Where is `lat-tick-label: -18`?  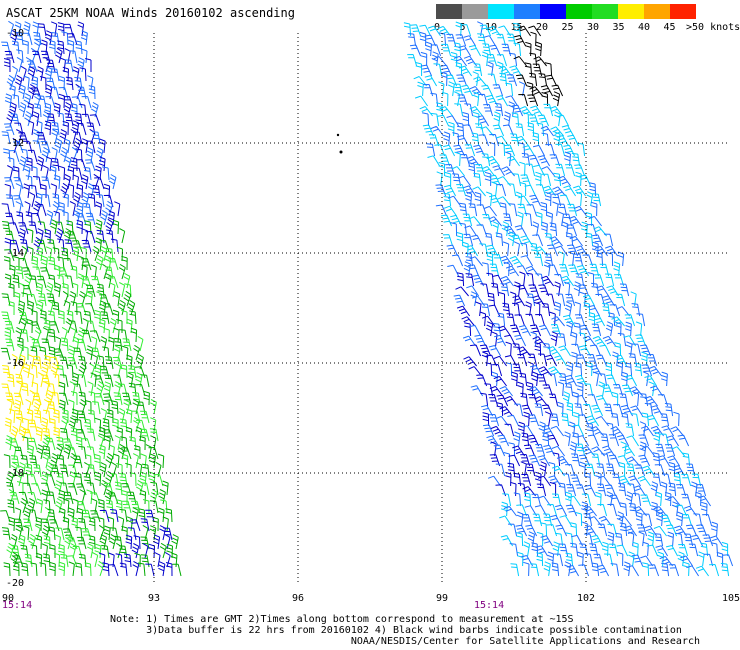 lat-tick-label: -18 is located at coordinates (15, 473).